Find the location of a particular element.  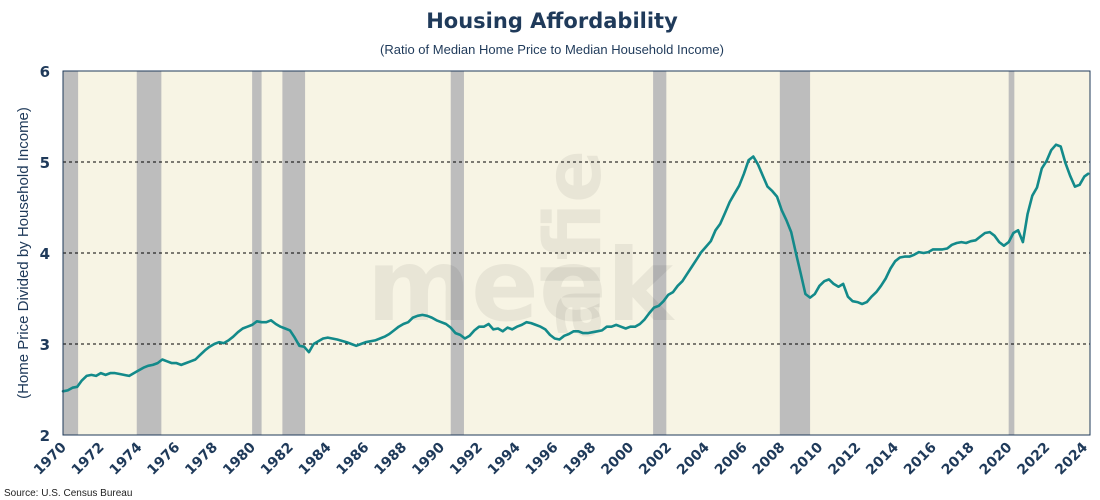

x-tick-label-2018: 2018 is located at coordinates (958, 458).